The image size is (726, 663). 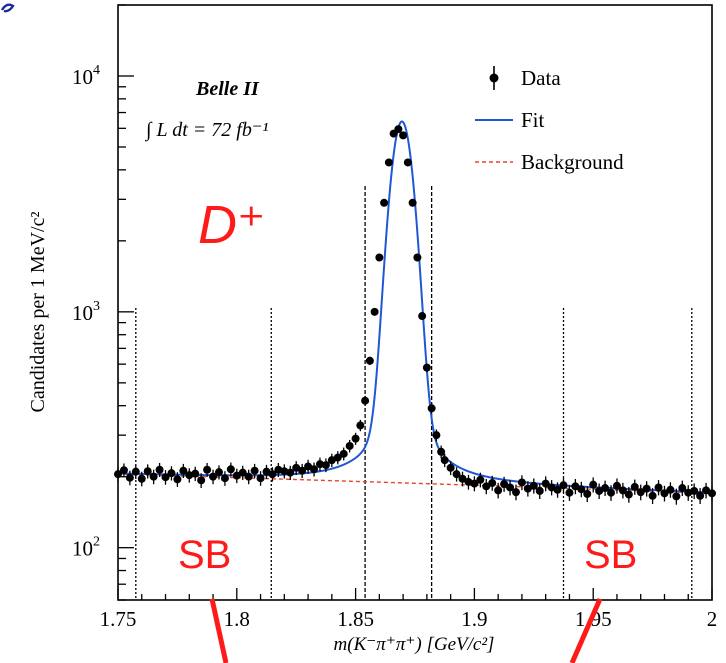 What do you see at coordinates (549, 120) in the screenshot?
I see `legend: Data Fit Background` at bounding box center [549, 120].